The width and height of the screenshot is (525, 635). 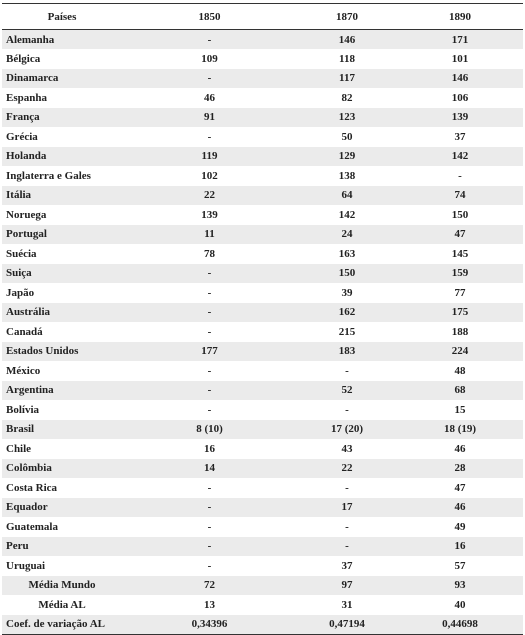 I want to click on value-cell-1890: 224, so click(x=460, y=351).